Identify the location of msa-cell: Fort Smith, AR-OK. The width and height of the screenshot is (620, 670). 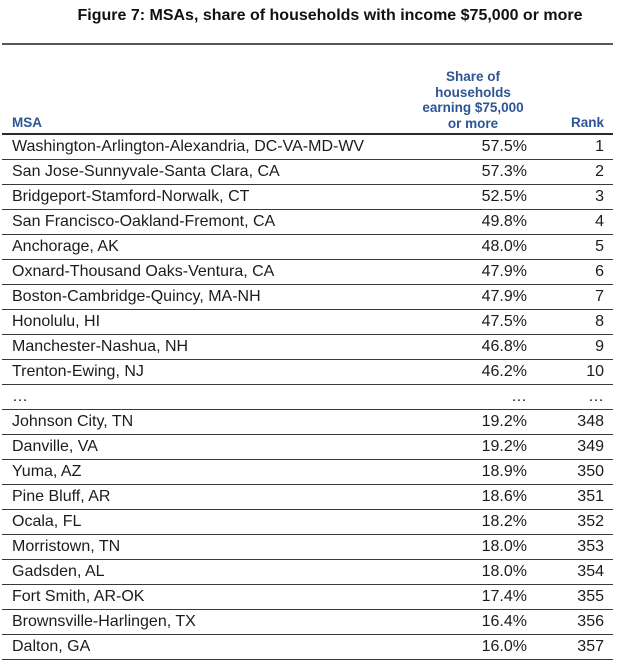
(78, 596).